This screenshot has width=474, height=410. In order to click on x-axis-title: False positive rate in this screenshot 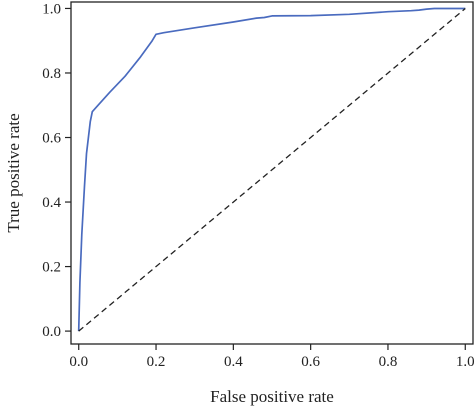, I will do `click(272, 396)`.